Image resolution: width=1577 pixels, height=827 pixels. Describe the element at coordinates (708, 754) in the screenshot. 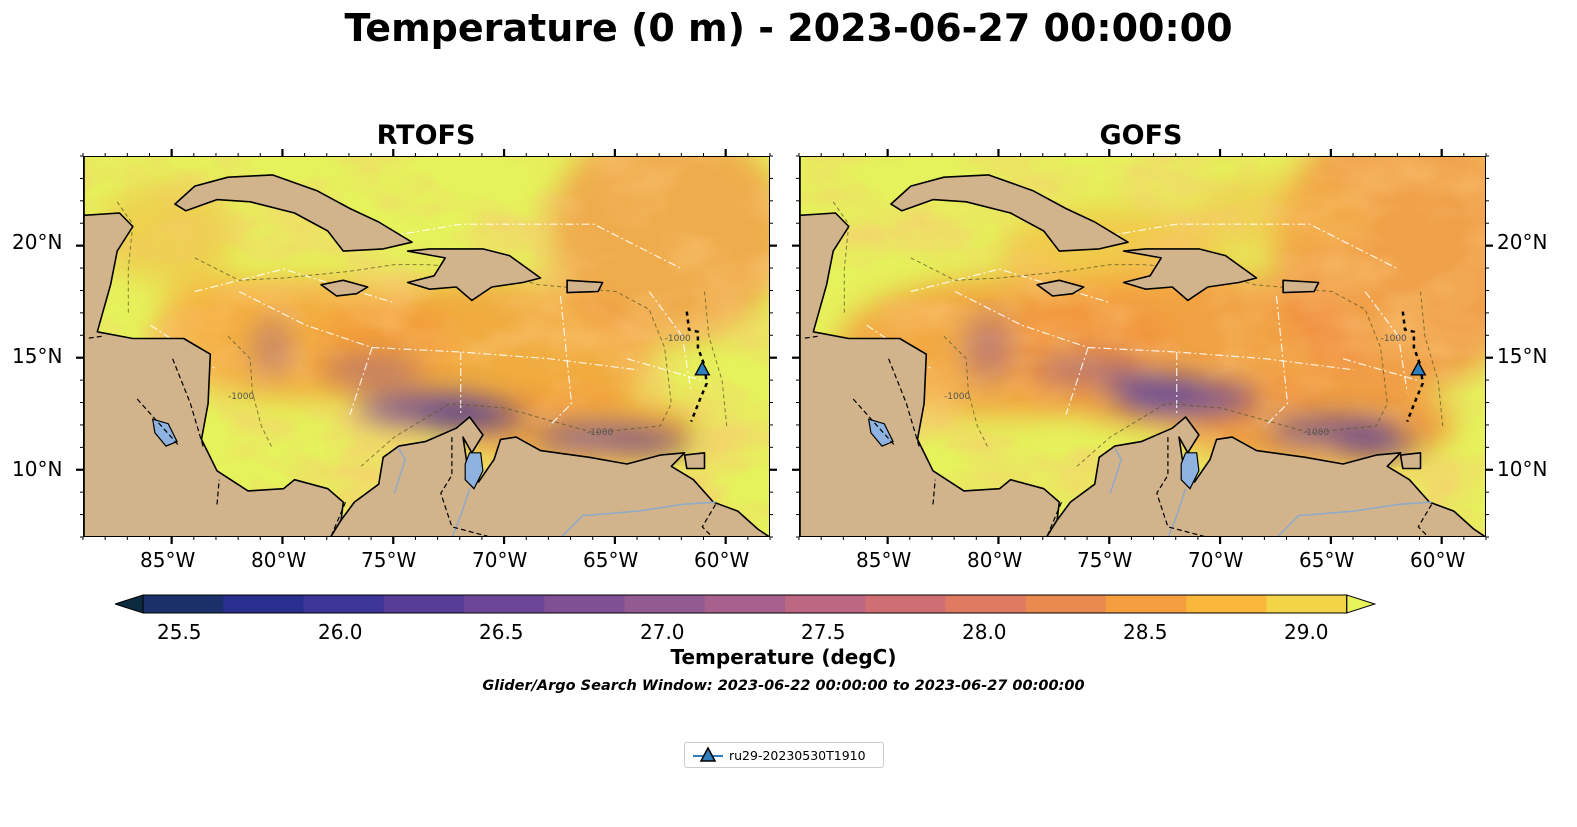

I see `glider-triangle-icon` at that location.